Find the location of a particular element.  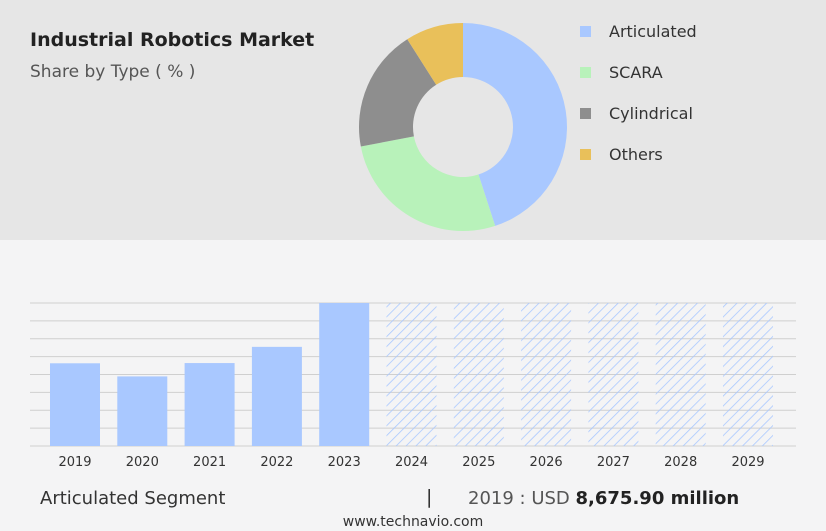

donut-chart is located at coordinates (463, 127).